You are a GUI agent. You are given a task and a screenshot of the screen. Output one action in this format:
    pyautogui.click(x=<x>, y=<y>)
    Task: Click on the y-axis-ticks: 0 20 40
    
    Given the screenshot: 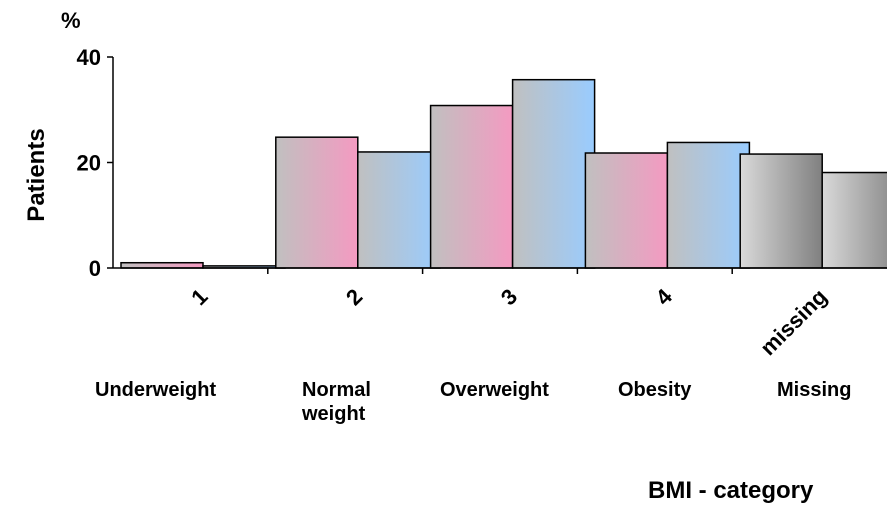 What is the action you would take?
    pyautogui.click(x=95, y=163)
    